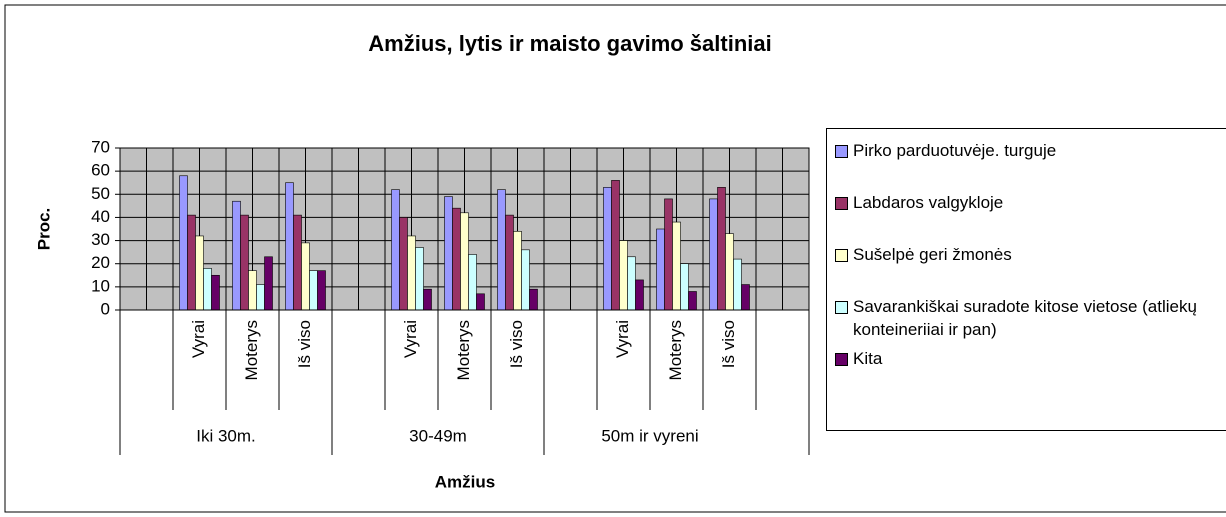  I want to click on legend-label: Labdaros valgykloje, so click(928, 202).